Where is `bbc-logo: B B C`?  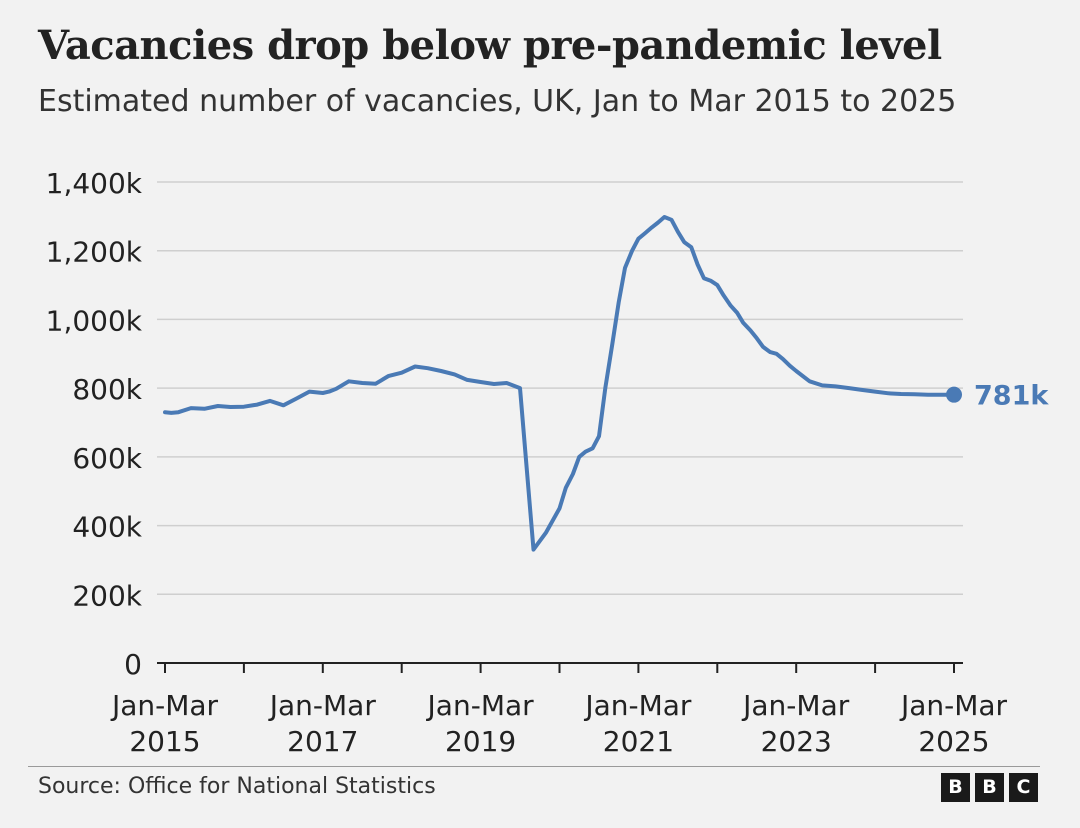 bbc-logo: B B C is located at coordinates (989, 787).